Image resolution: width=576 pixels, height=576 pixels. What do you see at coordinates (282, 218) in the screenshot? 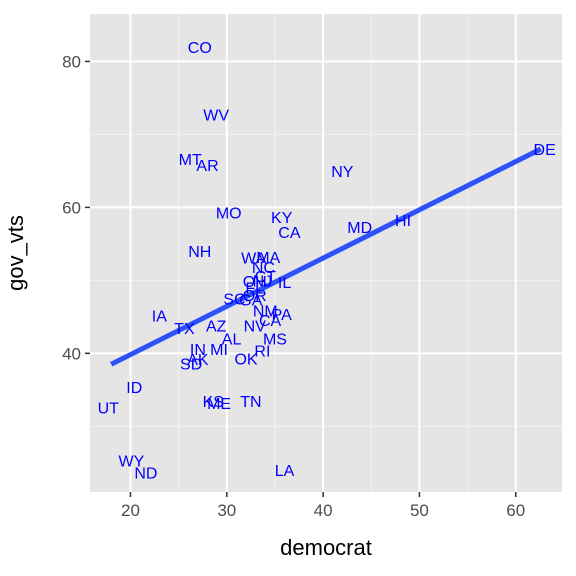
I see `point-label: KY` at bounding box center [282, 218].